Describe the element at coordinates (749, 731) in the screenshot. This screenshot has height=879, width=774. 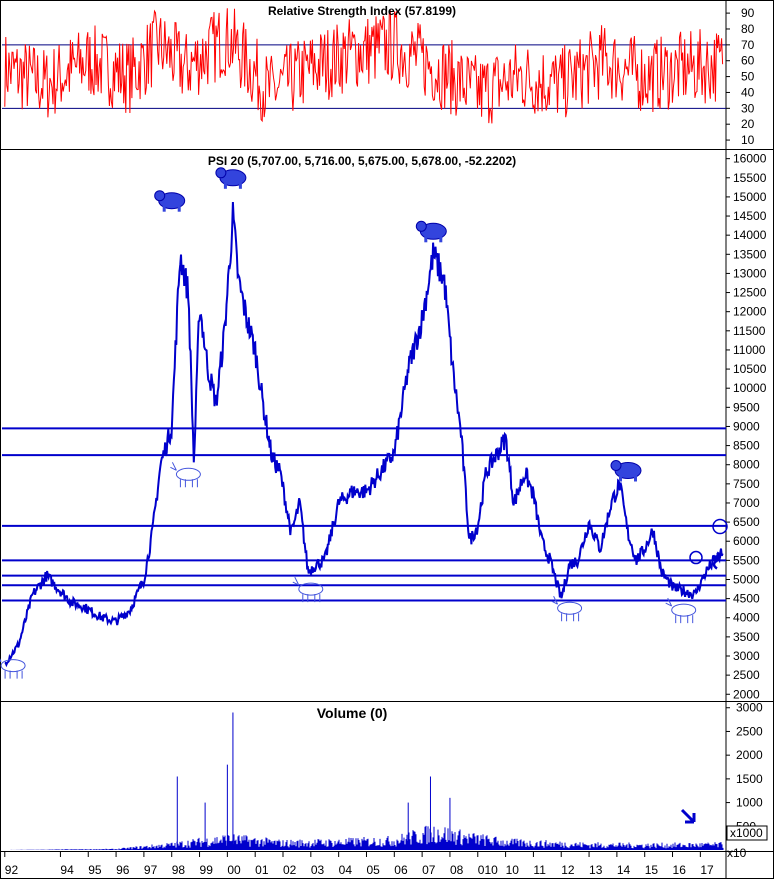
I see `volume-tick-label-2500: 2500` at that location.